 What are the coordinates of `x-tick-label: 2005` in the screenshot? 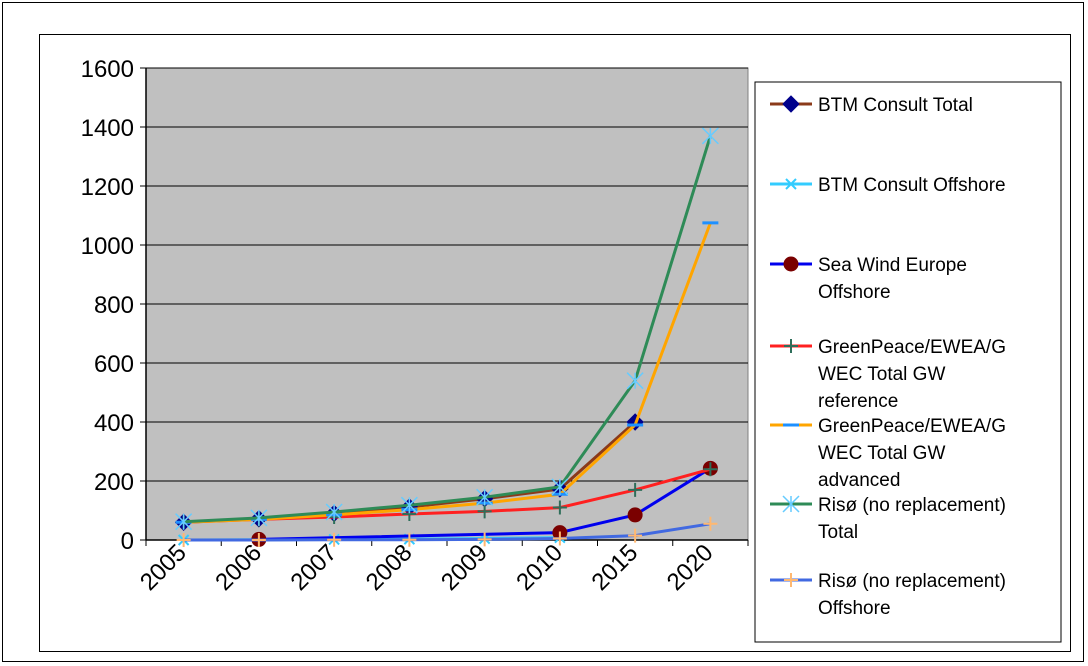 It's located at (163, 567).